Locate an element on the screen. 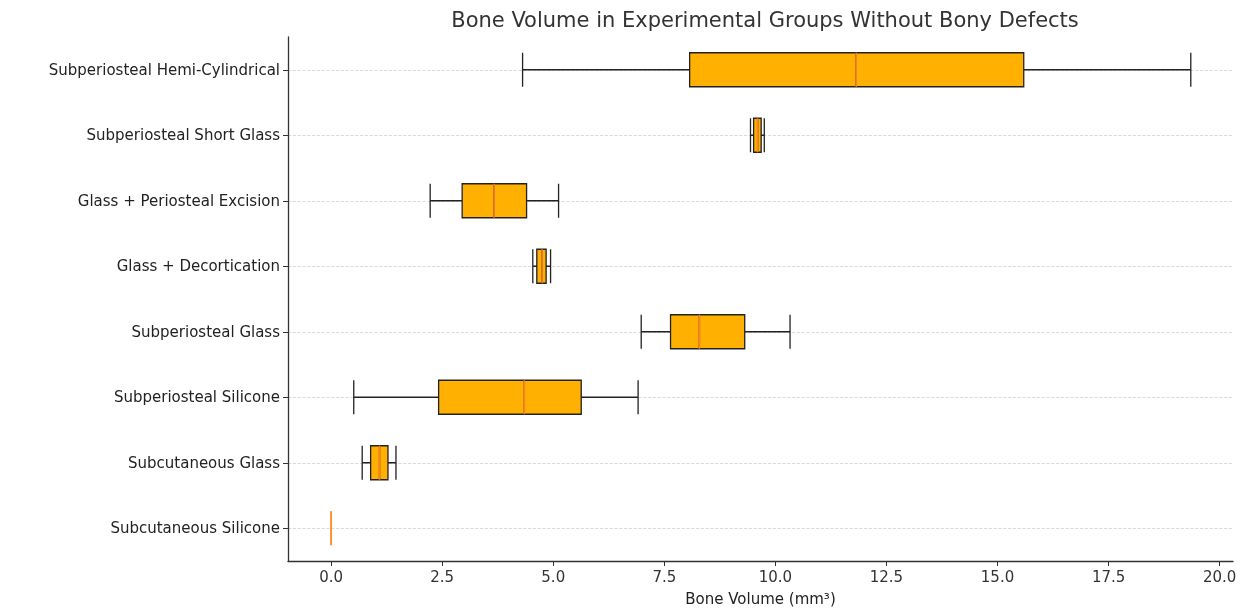 This screenshot has width=1248, height=611. y-tick-label: Glass + Periosteal Excision is located at coordinates (178, 200).